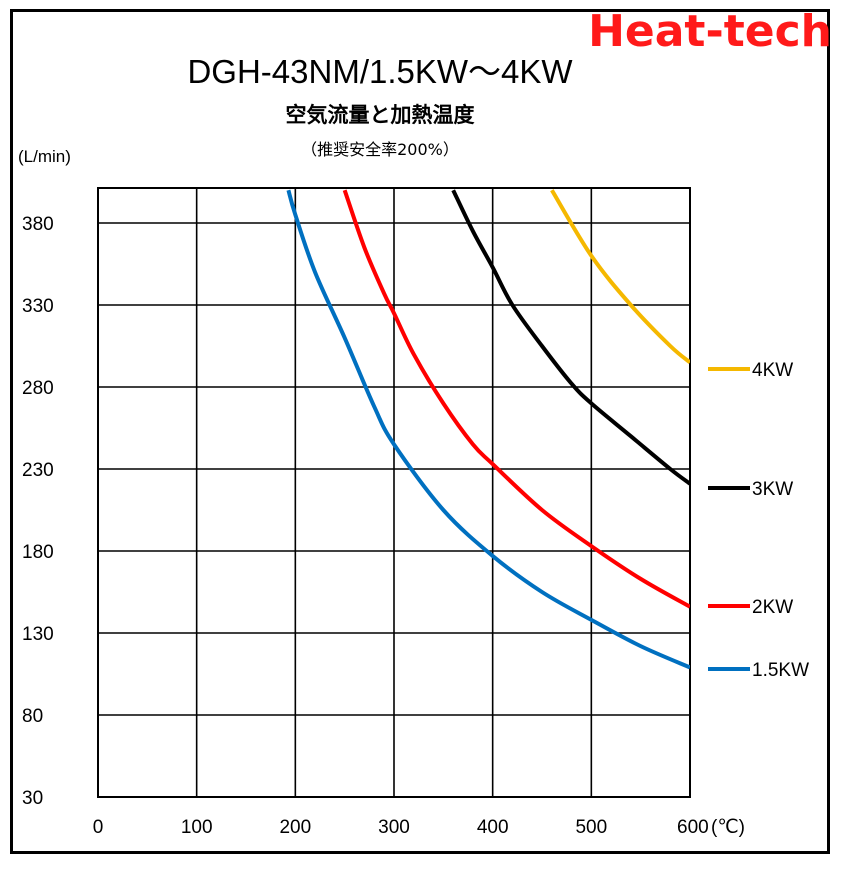 The height and width of the screenshot is (869, 846). What do you see at coordinates (32, 716) in the screenshot?
I see `y-tick-label: 80` at bounding box center [32, 716].